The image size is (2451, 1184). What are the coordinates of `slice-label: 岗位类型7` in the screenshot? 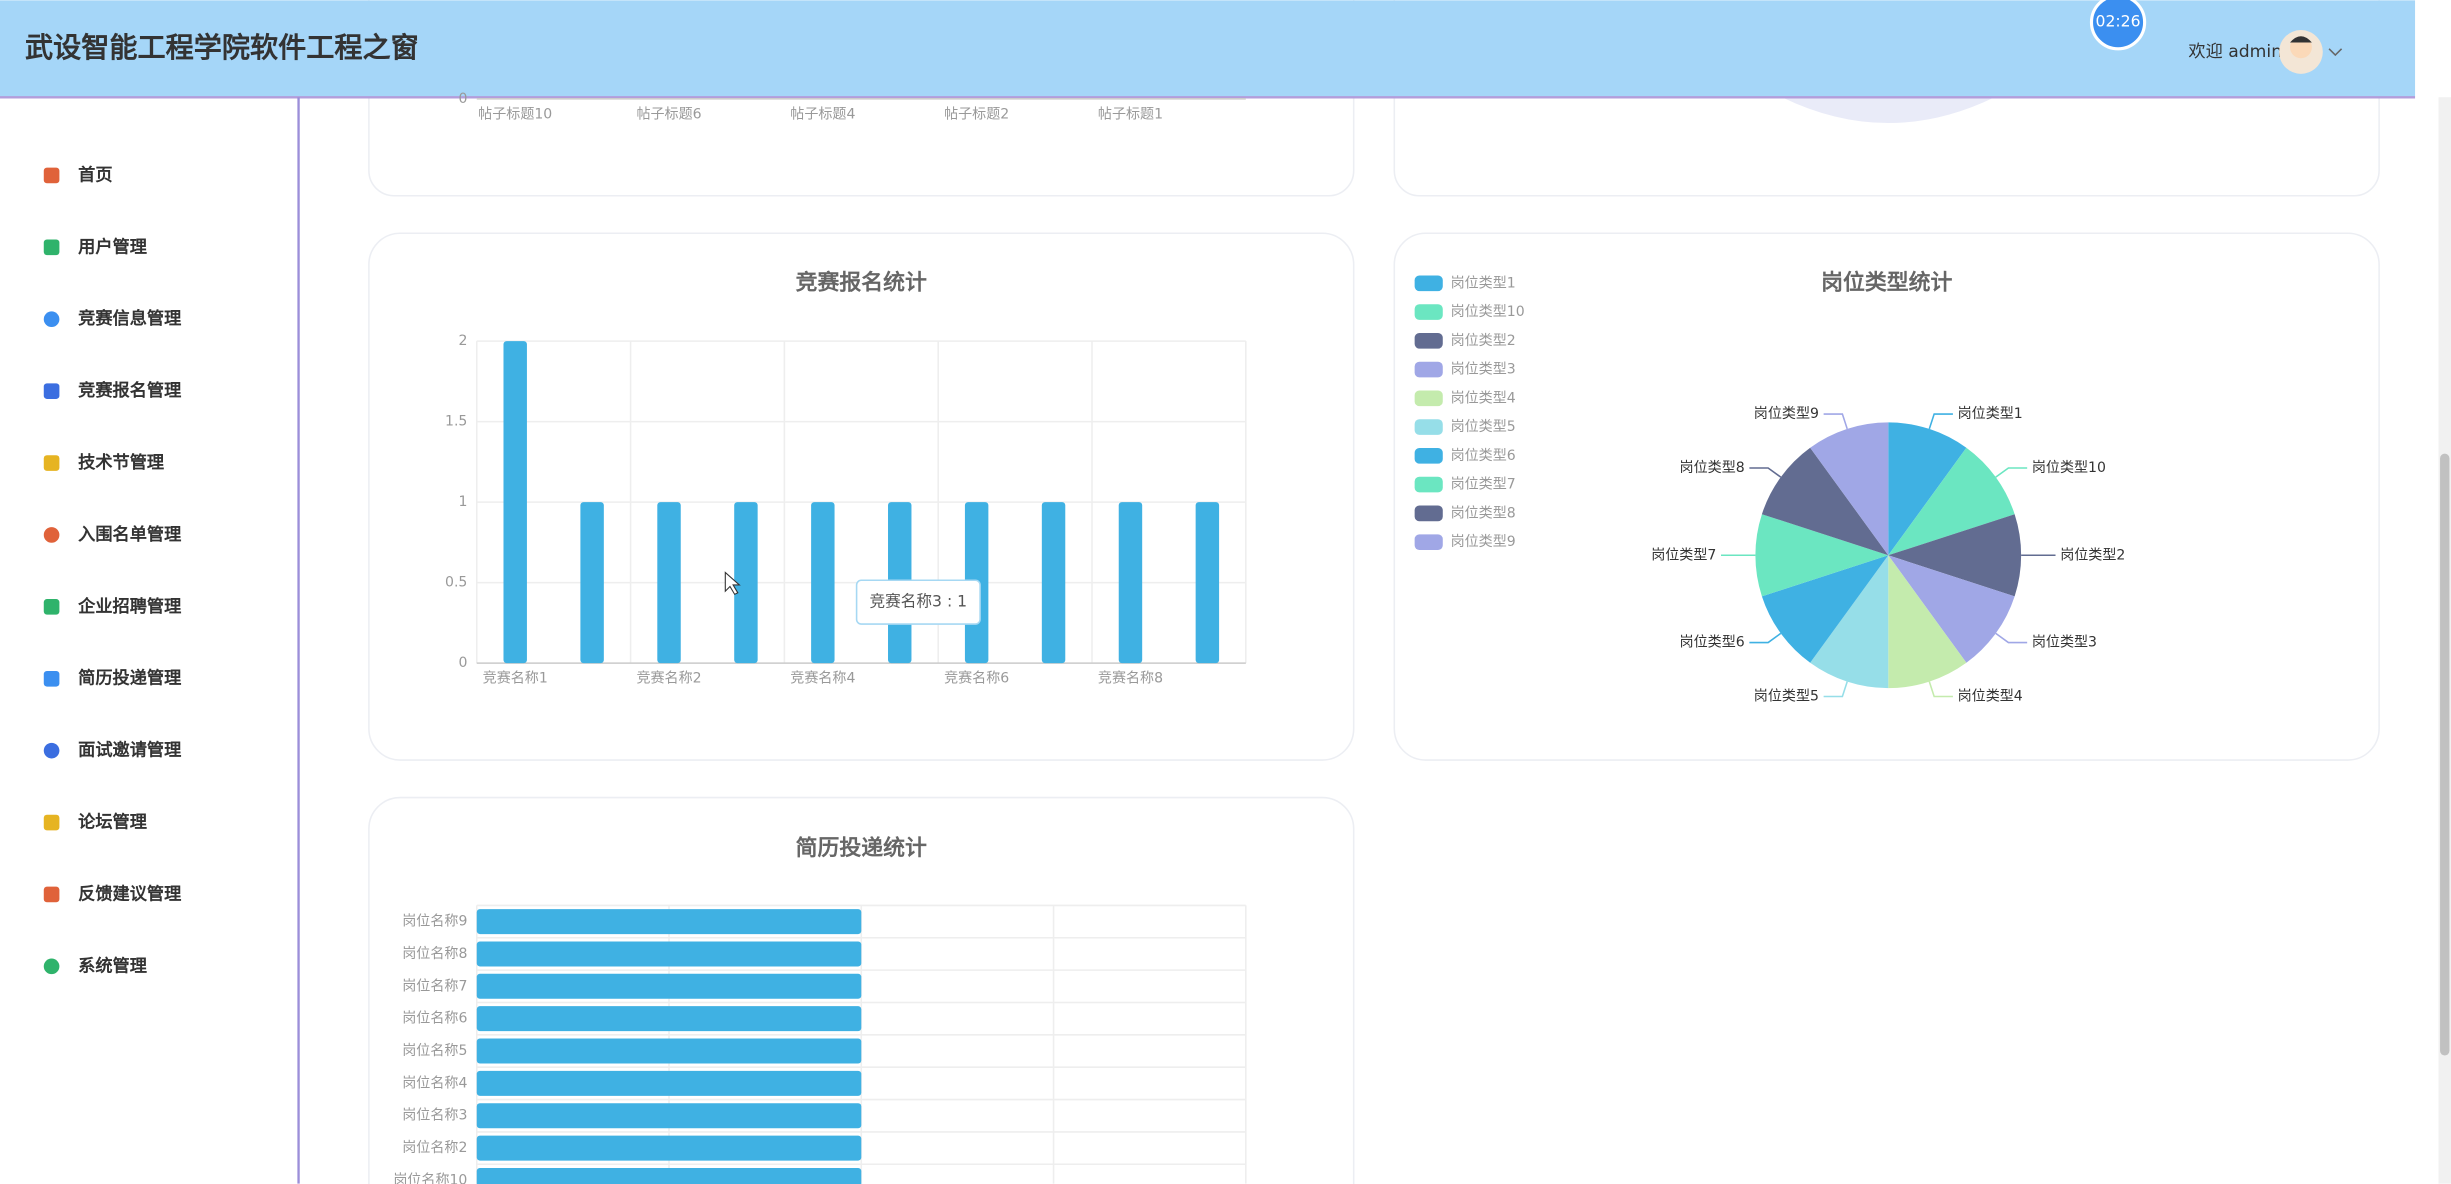 It's located at (1683, 555).